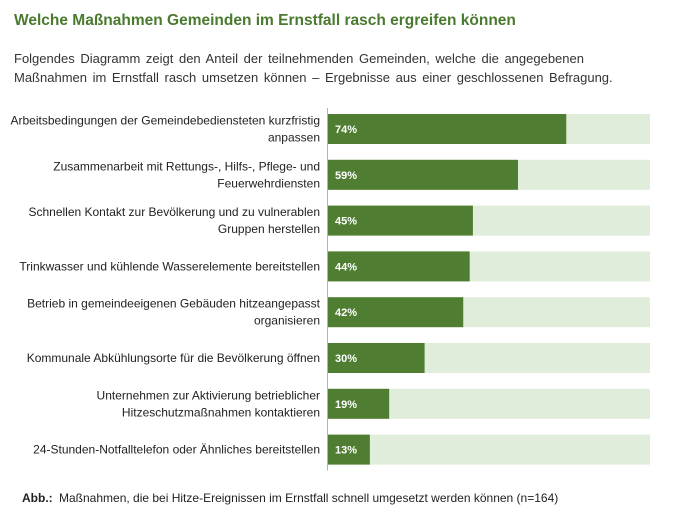  Describe the element at coordinates (346, 359) in the screenshot. I see `data-label: 30%` at that location.